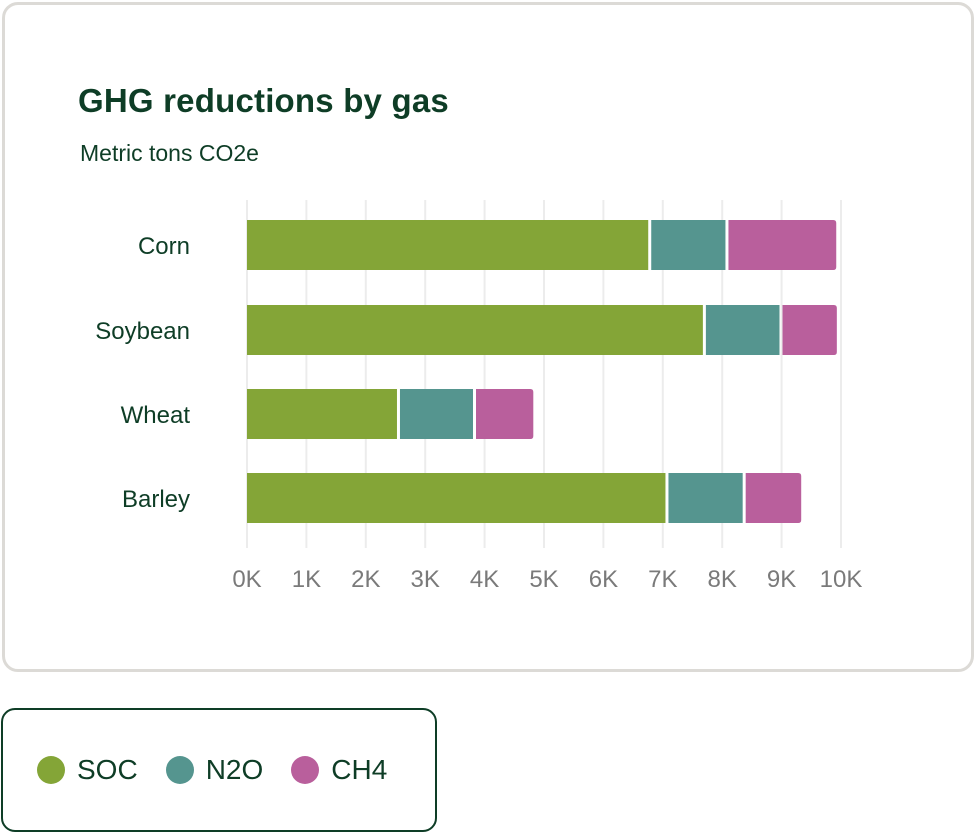 The width and height of the screenshot is (975, 836). What do you see at coordinates (107, 769) in the screenshot?
I see `legend-label-soc: SOC` at bounding box center [107, 769].